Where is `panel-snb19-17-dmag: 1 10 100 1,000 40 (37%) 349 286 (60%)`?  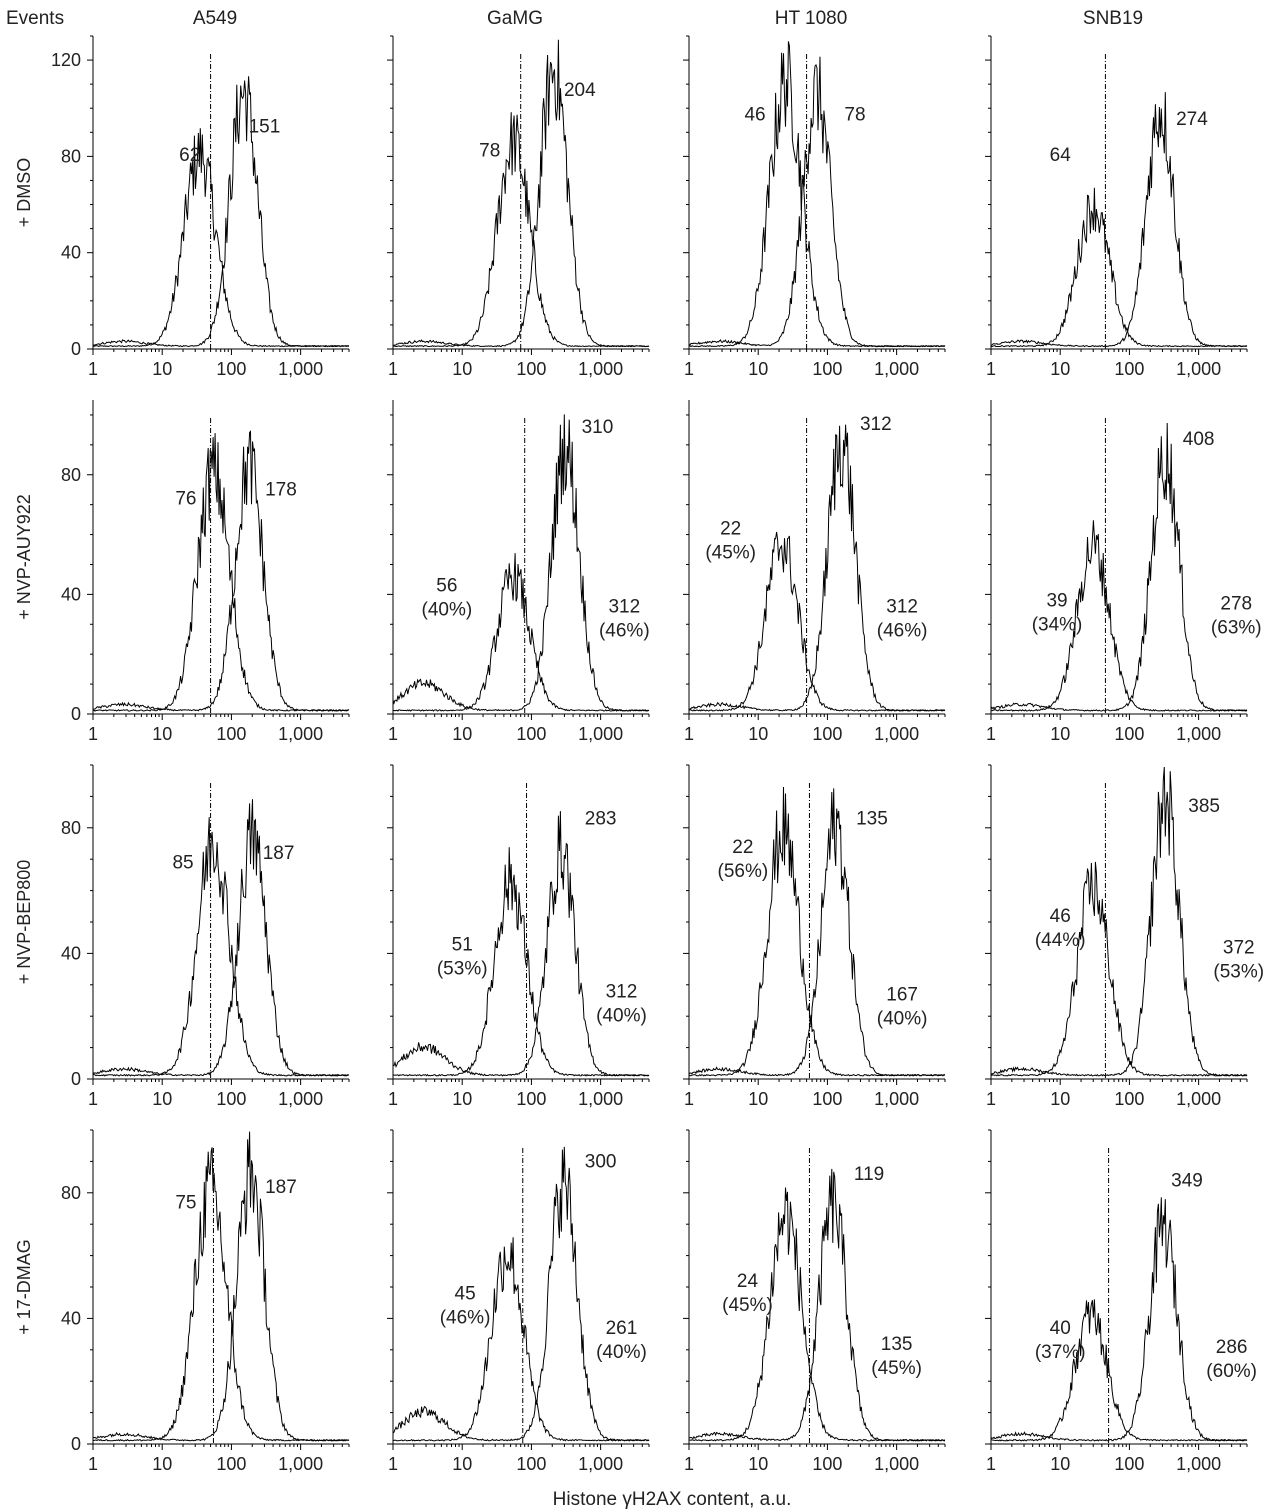 panel-snb19-17-dmag: 1 10 100 1,000 40 (37%) 349 286 (60%) is located at coordinates (1121, 1301).